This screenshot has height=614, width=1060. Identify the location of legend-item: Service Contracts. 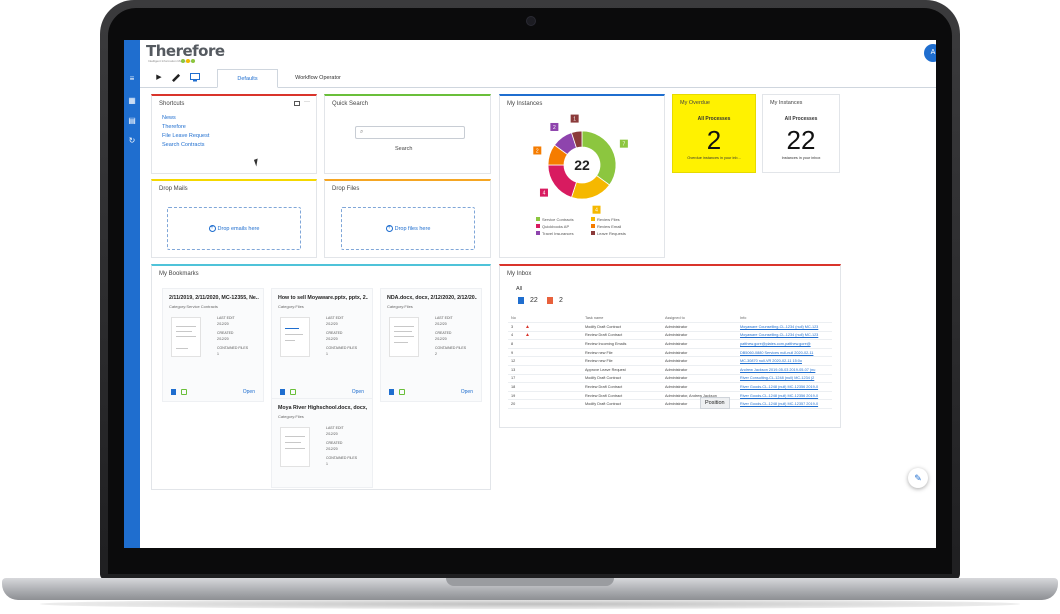
(563, 219).